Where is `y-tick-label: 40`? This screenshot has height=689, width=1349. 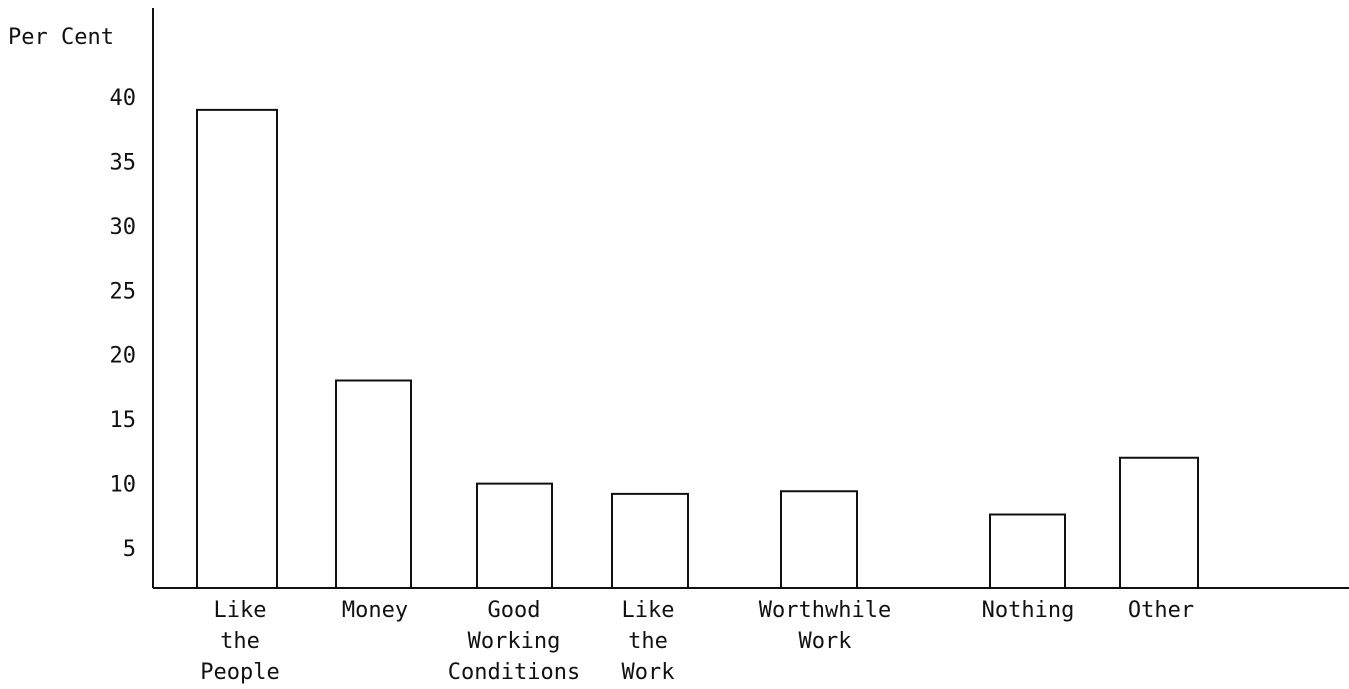 y-tick-label: 40 is located at coordinates (123, 98).